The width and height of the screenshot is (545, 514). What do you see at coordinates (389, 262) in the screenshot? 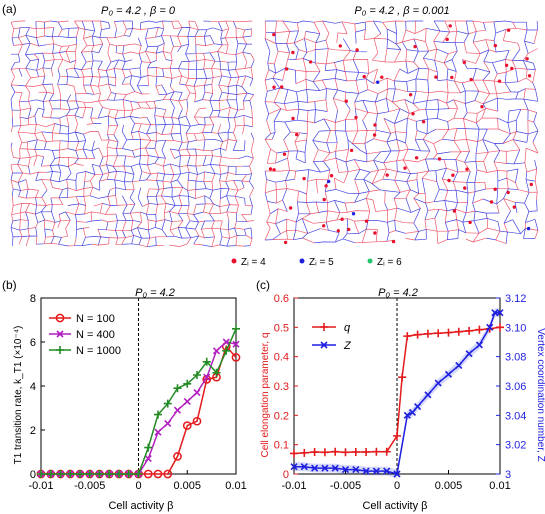
I see `legend-label-z6: Zᵢ = 6` at bounding box center [389, 262].